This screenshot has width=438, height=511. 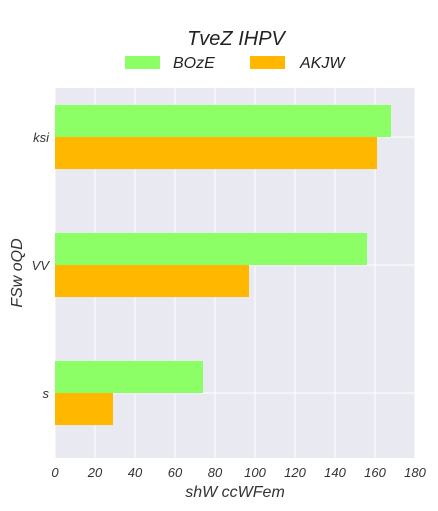 What do you see at coordinates (267, 62) in the screenshot?
I see `legend-swatch-AKJW` at bounding box center [267, 62].